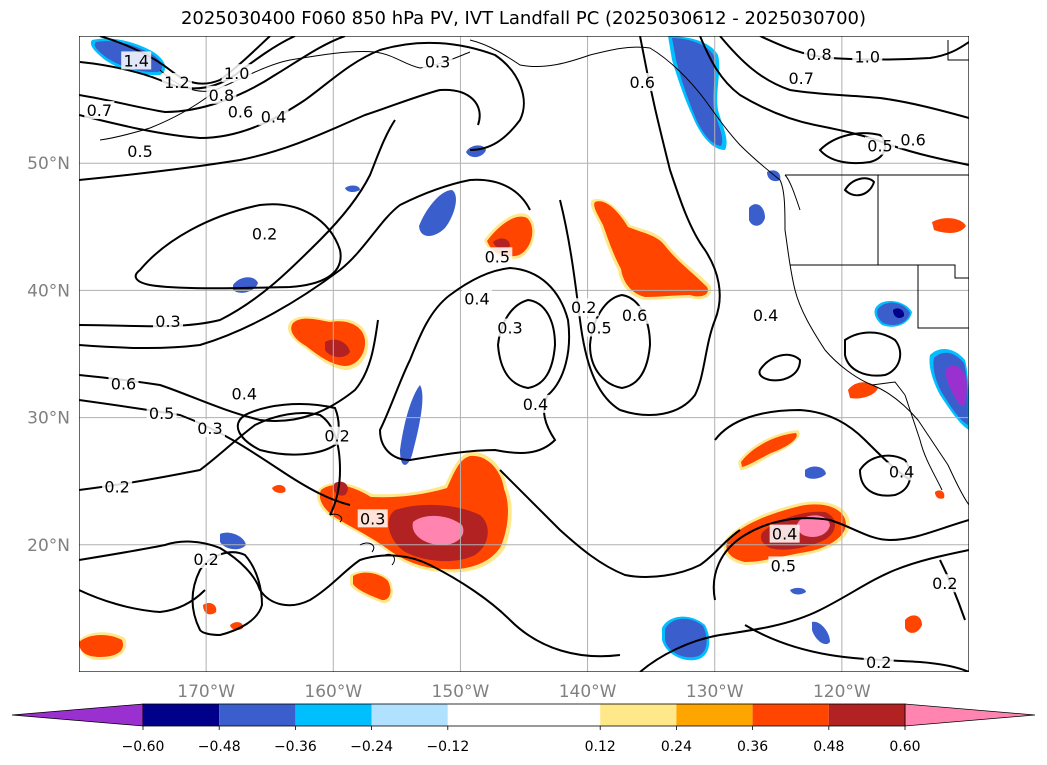 The width and height of the screenshot is (1047, 765). What do you see at coordinates (715, 692) in the screenshot?
I see `lon-tick-label: 130°W` at bounding box center [715, 692].